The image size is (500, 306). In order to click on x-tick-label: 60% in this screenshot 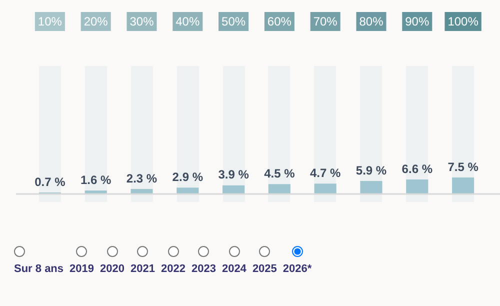, I will do `click(279, 21)`.